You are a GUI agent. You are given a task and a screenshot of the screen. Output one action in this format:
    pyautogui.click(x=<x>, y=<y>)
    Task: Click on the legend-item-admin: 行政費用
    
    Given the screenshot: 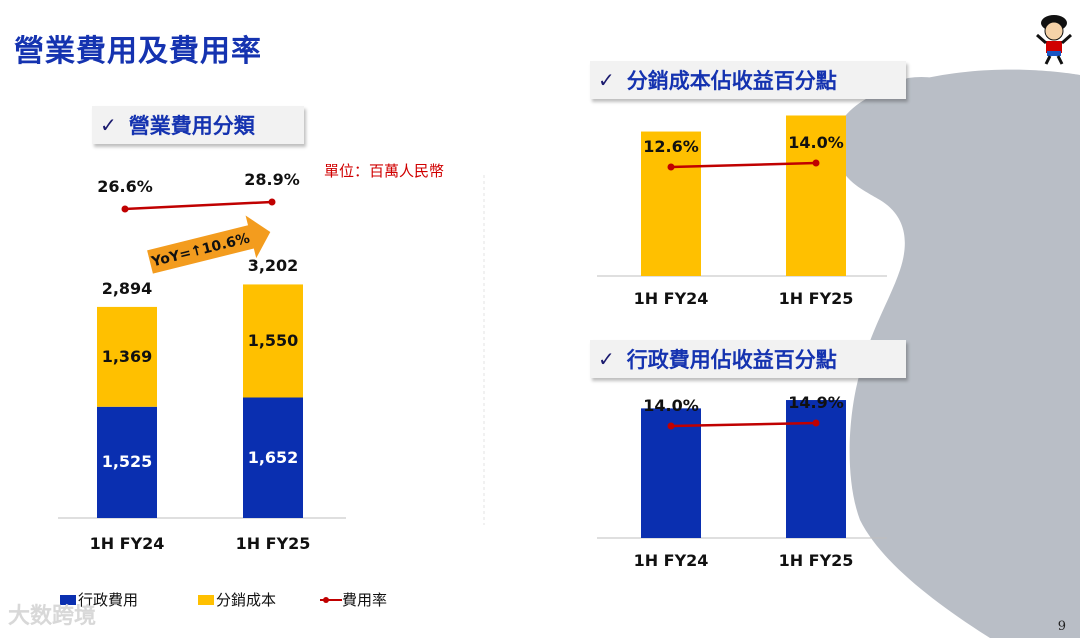 What is the action you would take?
    pyautogui.click(x=99, y=599)
    